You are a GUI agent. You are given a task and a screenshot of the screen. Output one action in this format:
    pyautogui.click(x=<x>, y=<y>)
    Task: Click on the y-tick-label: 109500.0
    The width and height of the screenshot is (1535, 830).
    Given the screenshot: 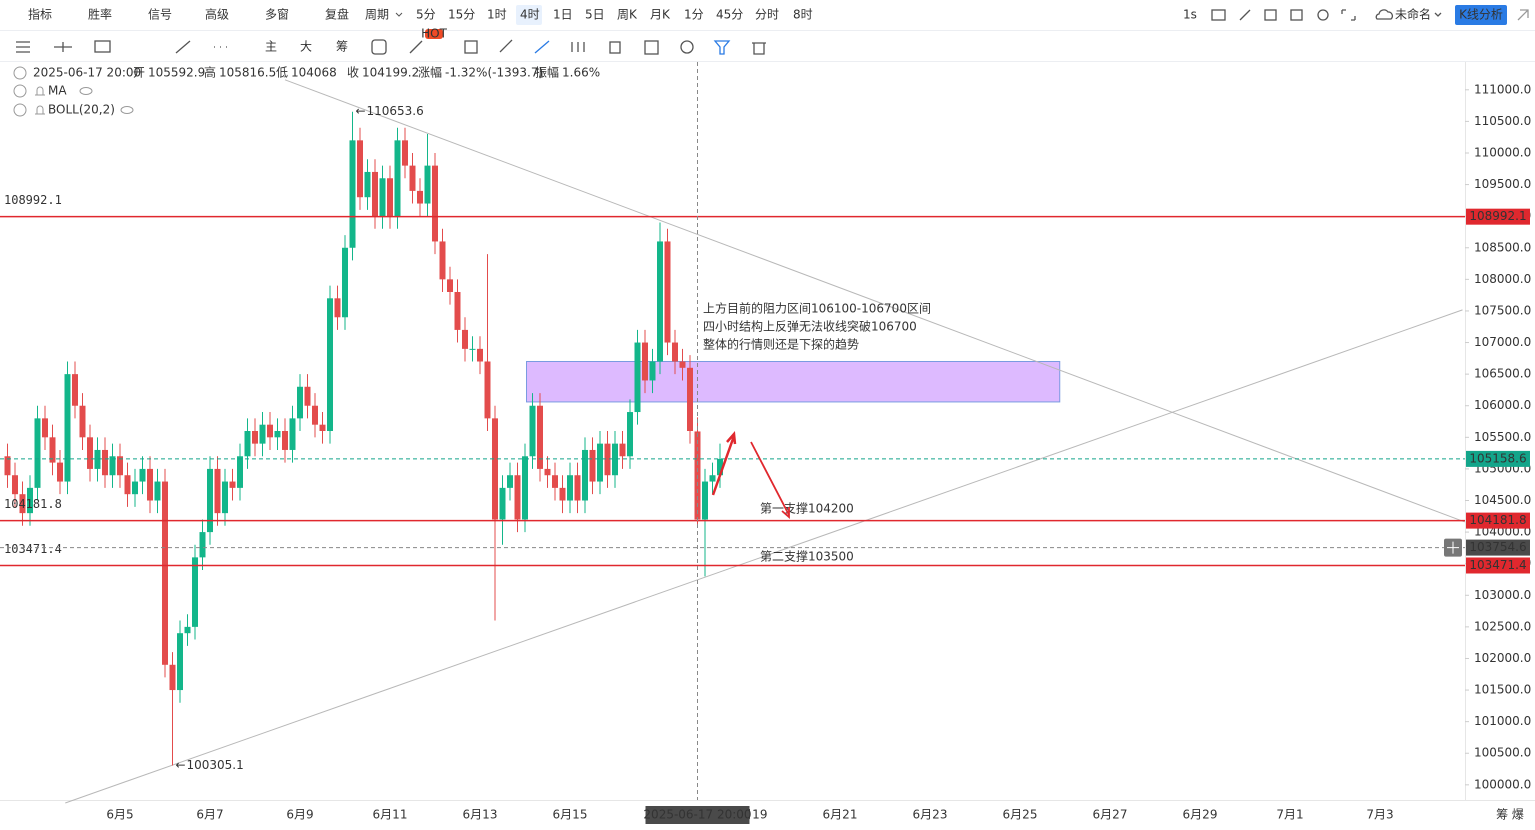 What is the action you would take?
    pyautogui.click(x=1502, y=184)
    